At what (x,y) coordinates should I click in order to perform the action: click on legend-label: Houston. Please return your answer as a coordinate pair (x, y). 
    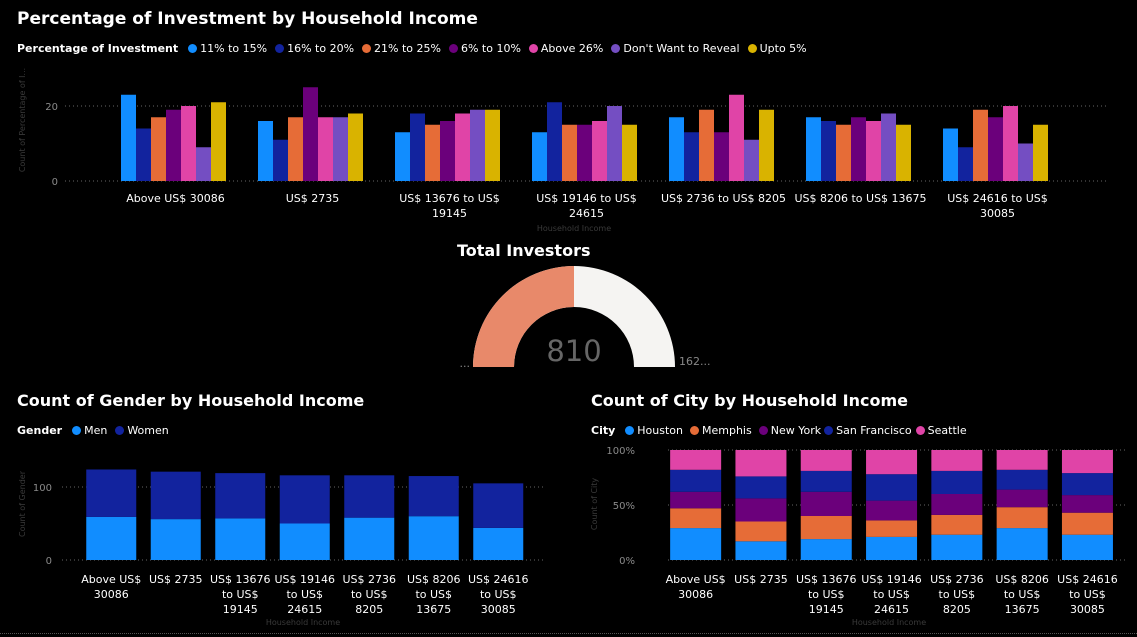
    Looking at the image, I should click on (660, 430).